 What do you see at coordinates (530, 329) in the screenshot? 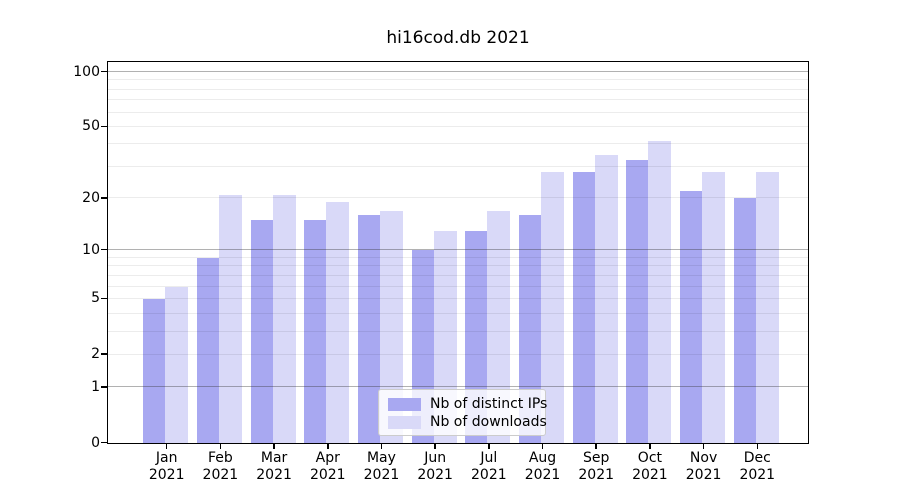
I see `bar-aug-distinct-ips` at bounding box center [530, 329].